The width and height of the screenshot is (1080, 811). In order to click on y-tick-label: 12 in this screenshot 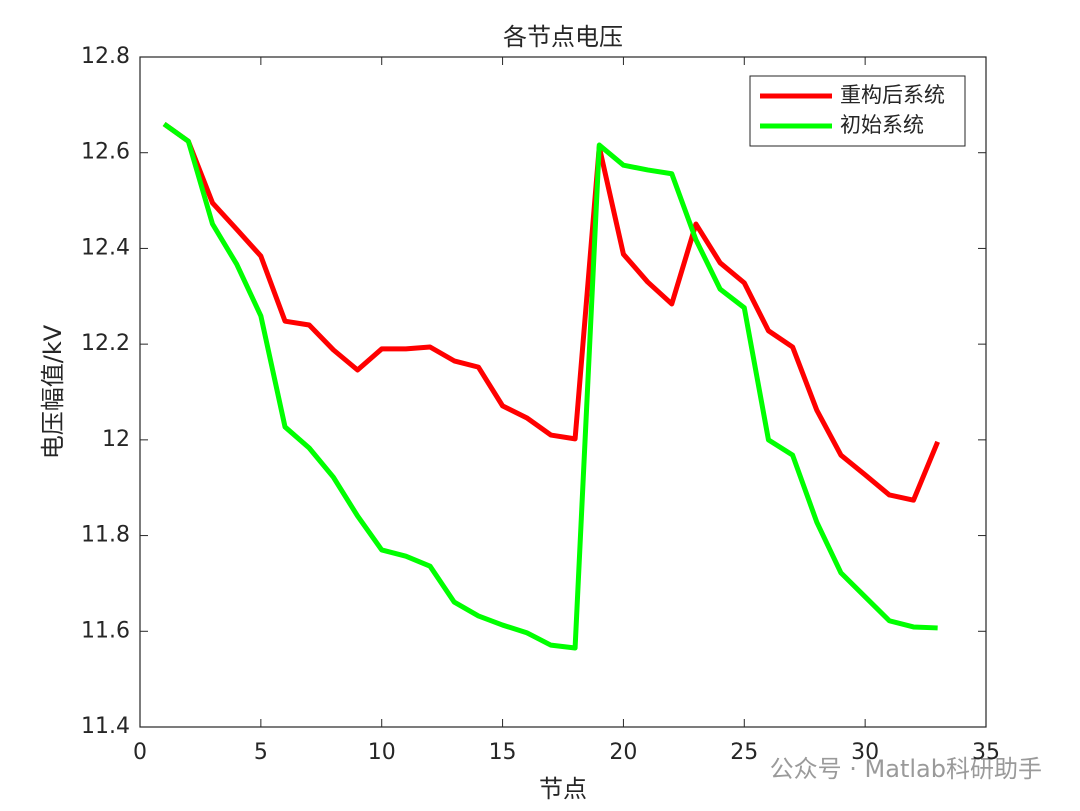, I will do `click(116, 439)`.